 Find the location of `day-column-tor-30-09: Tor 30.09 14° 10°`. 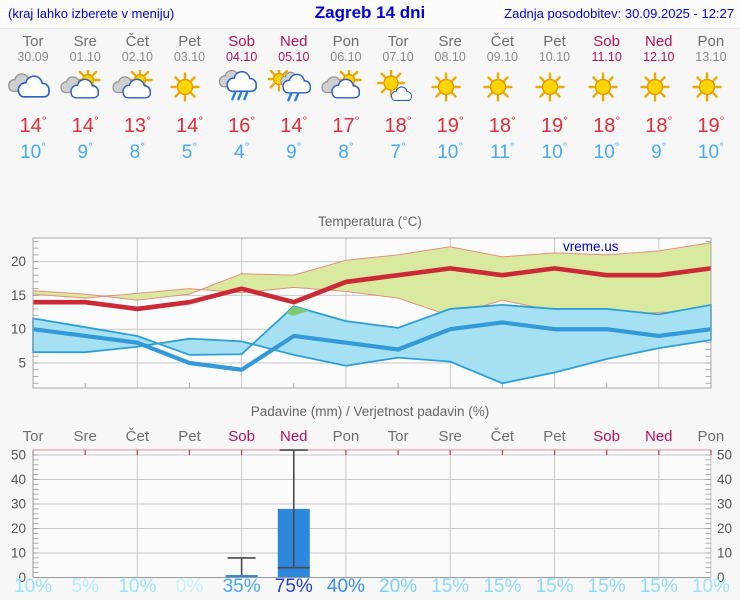

day-column-tor-30-09: Tor 30.09 14° 10° is located at coordinates (33, 100).